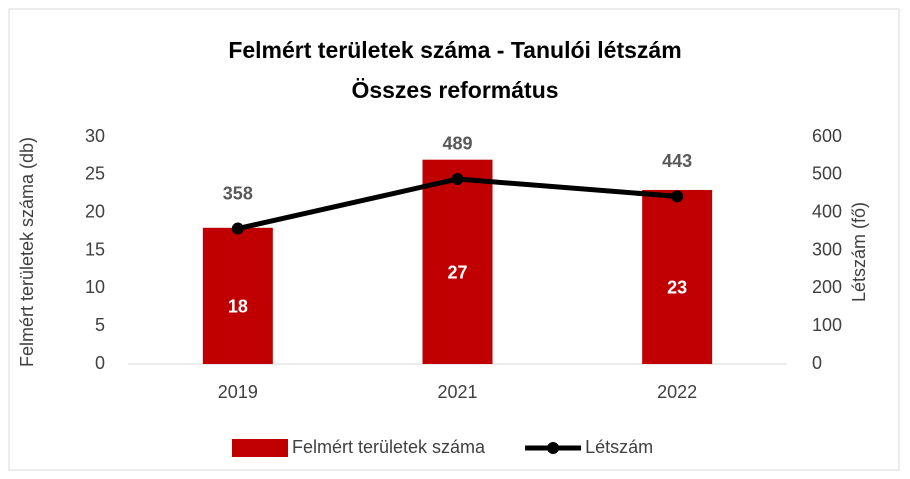 Image resolution: width=910 pixels, height=479 pixels. I want to click on legend-swatch, so click(260, 448).